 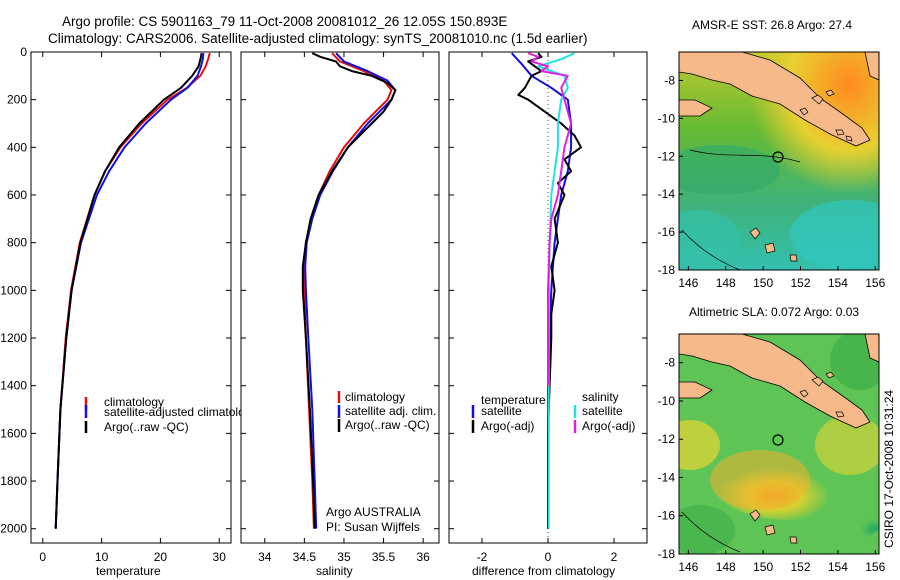 I want to click on difference-xlabel: difference from climatology, so click(x=543, y=571).